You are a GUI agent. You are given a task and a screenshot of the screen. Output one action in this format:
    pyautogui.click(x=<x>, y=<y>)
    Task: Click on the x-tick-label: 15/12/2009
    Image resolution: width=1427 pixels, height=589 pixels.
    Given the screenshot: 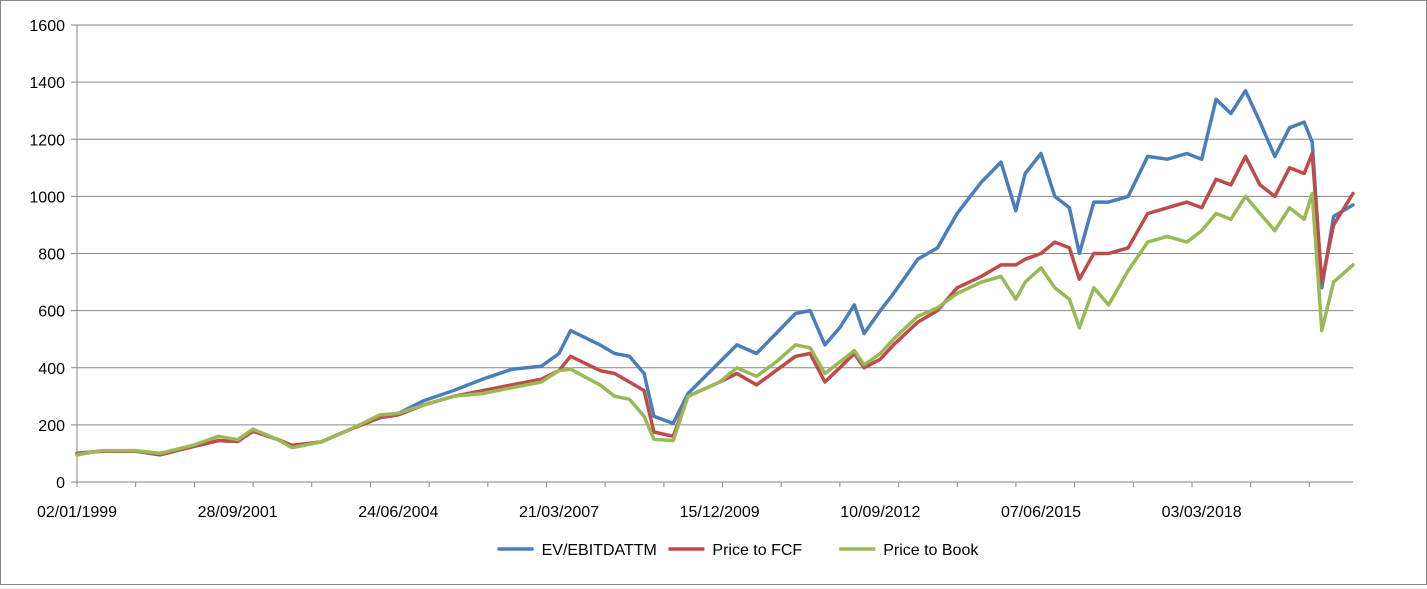 What is the action you would take?
    pyautogui.click(x=720, y=512)
    